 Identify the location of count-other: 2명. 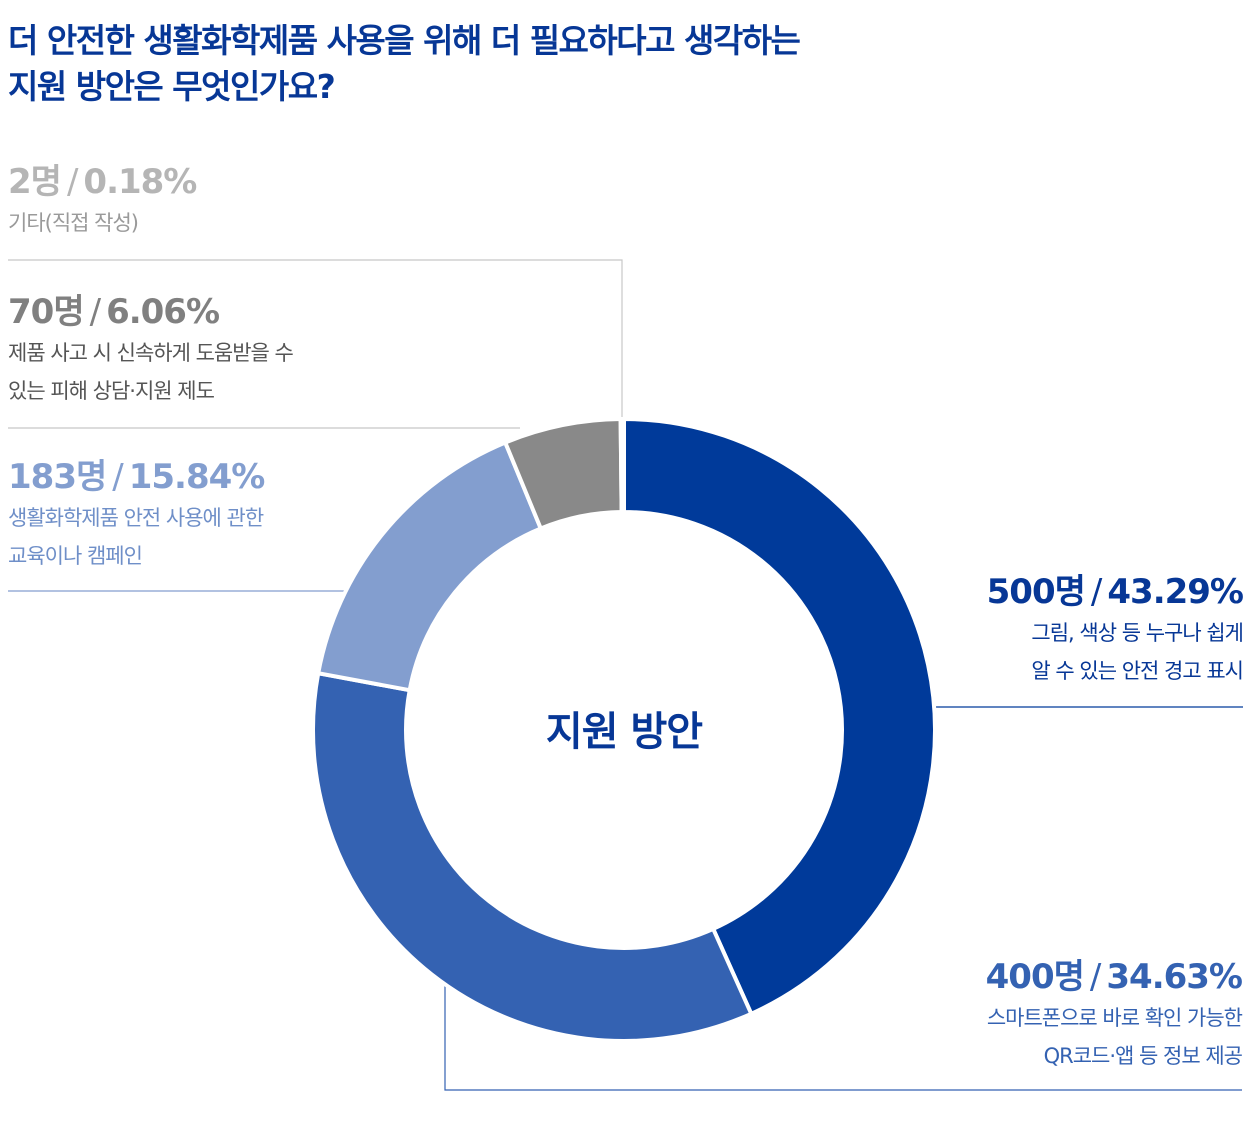
(35, 182).